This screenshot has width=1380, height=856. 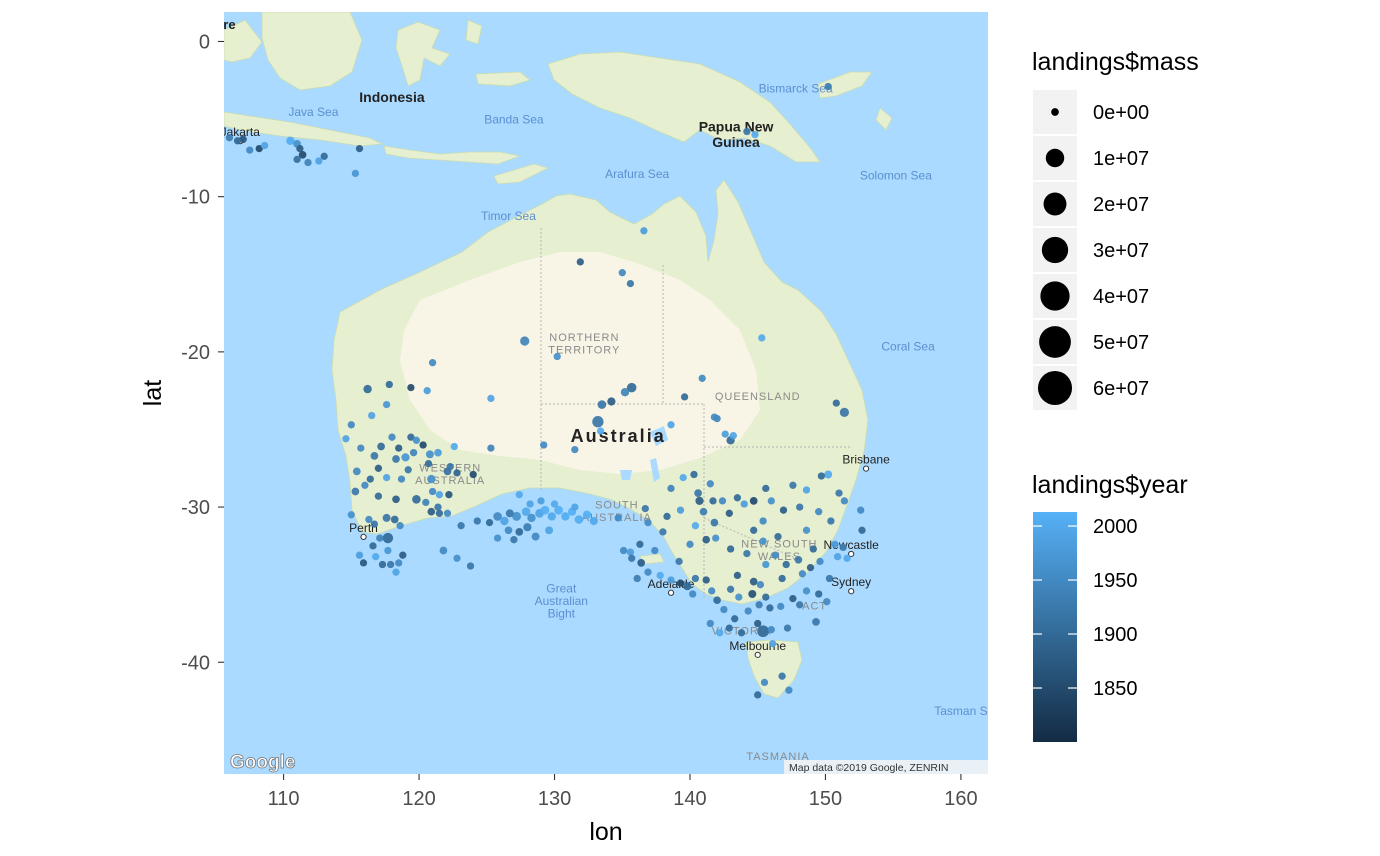 I want to click on x-tick-label: 140, so click(x=689, y=799).